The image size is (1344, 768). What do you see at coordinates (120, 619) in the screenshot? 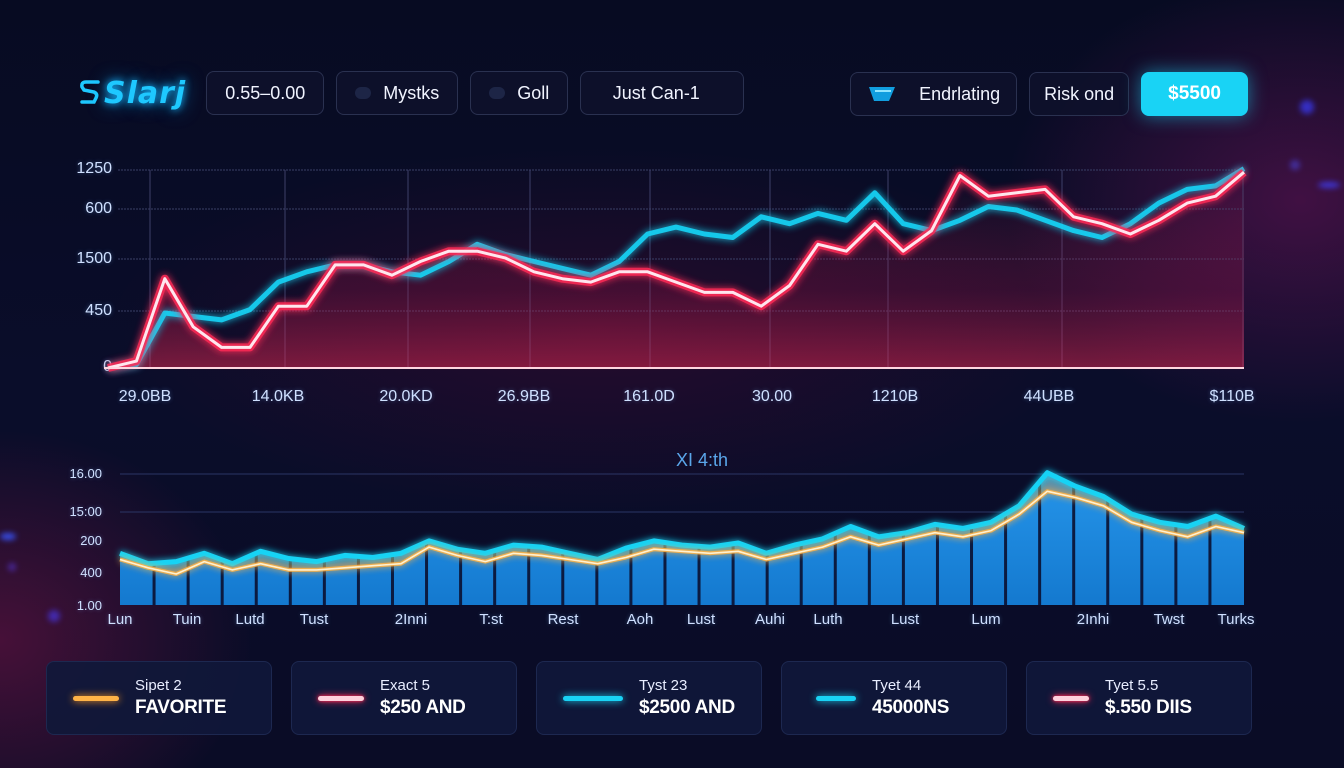
I see `x-axis-tick: Lun` at bounding box center [120, 619].